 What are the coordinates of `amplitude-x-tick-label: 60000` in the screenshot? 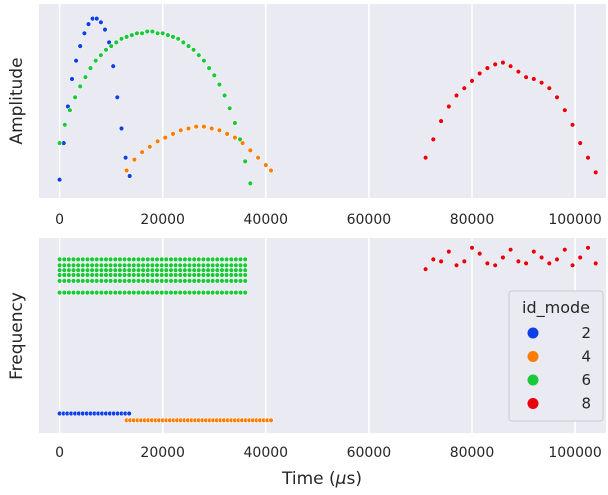 It's located at (369, 220).